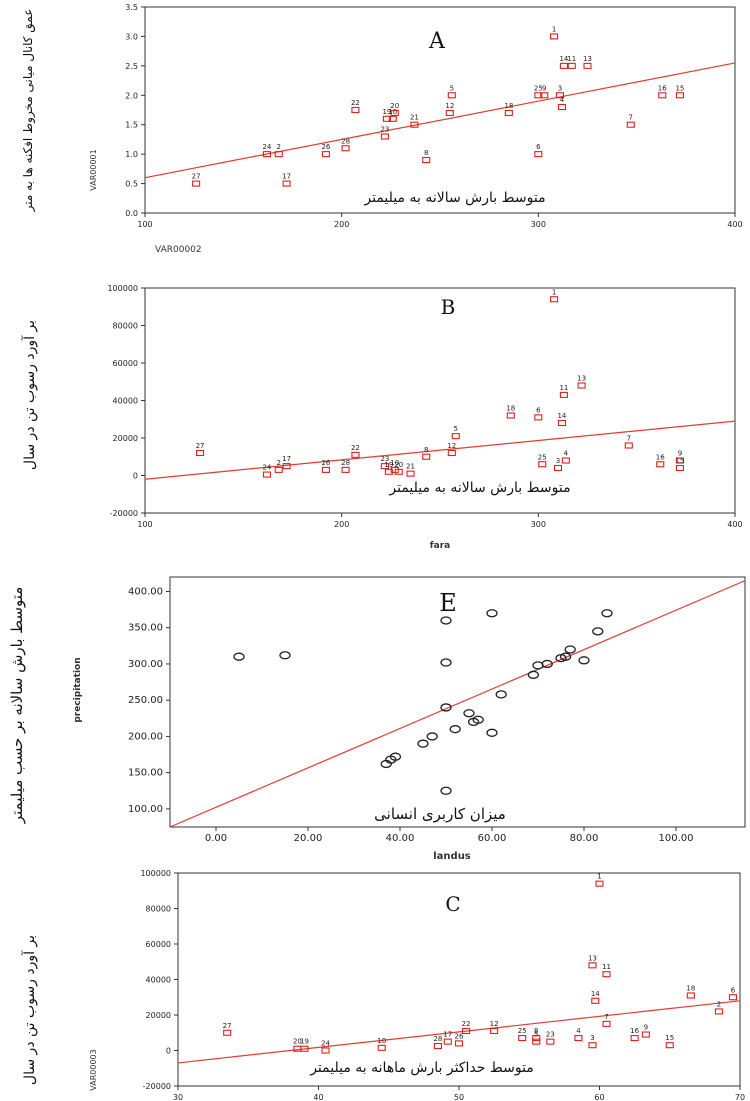  I want to click on point-label: 2, so click(278, 147).